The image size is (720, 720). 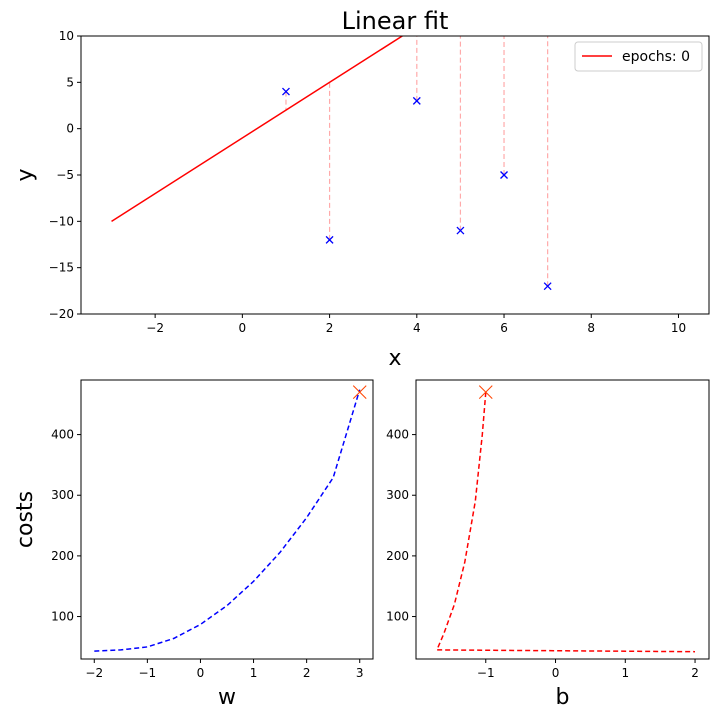 I want to click on x-tick-label: 6, so click(x=504, y=328).